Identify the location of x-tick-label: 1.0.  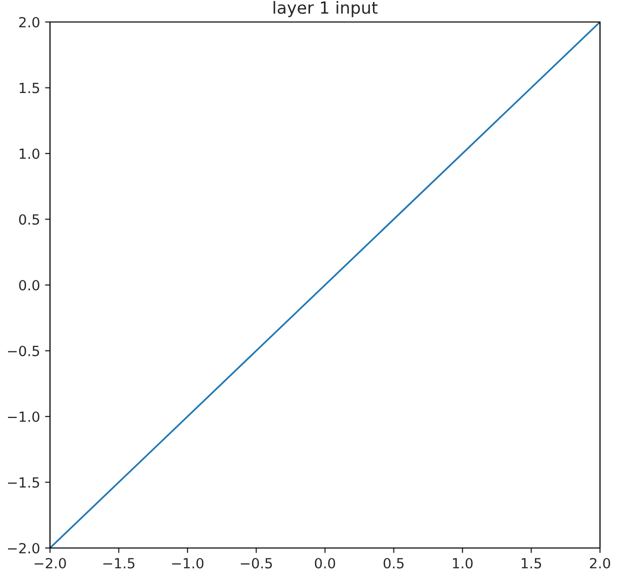
(462, 563).